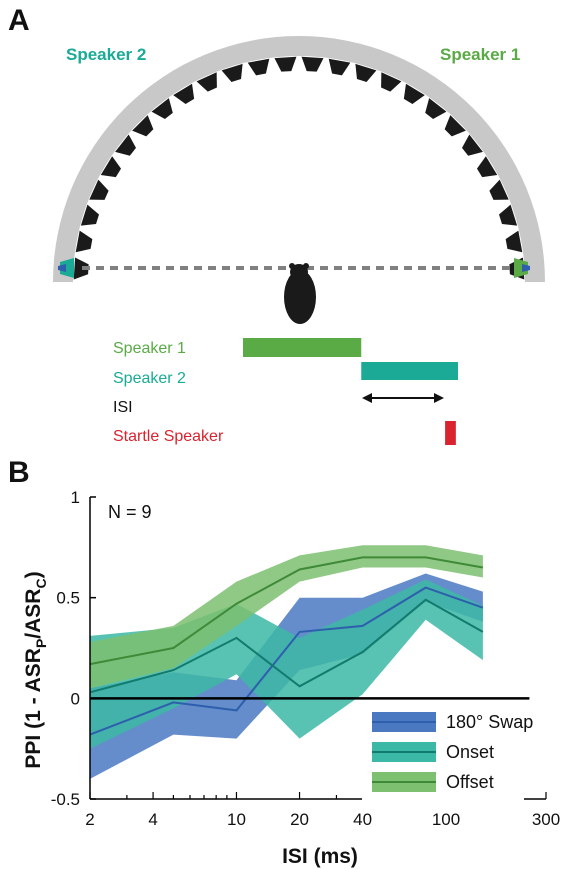 The width and height of the screenshot is (574, 869). What do you see at coordinates (19, 20) in the screenshot?
I see `panel-a-letter: A` at bounding box center [19, 20].